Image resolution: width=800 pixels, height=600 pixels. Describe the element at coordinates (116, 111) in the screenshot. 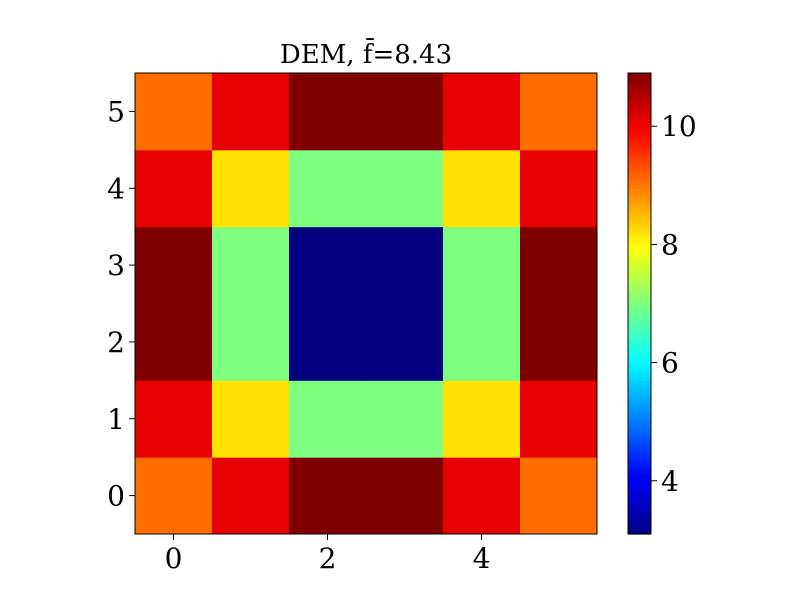

I see `y-tick-label: 5` at that location.